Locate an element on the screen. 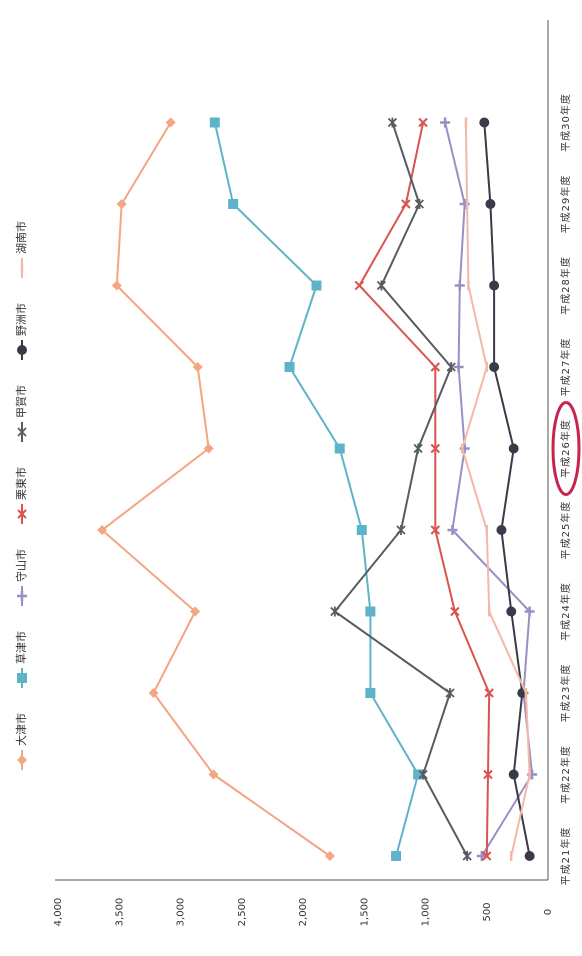 The image size is (582, 956). y-tick-labels: 0 500 1,000 1,500 2,000 2,500 3,000 3,500 4,000 is located at coordinates (303, 912).